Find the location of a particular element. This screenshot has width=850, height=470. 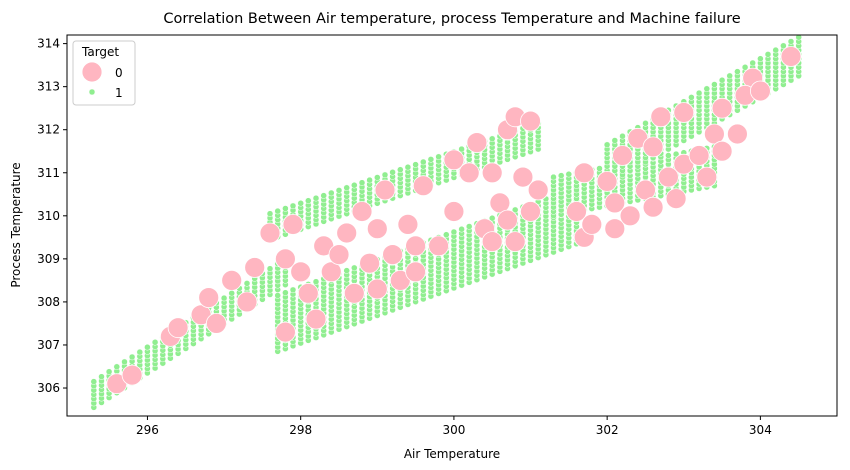

y-tick-label: 314 is located at coordinates (48, 44).